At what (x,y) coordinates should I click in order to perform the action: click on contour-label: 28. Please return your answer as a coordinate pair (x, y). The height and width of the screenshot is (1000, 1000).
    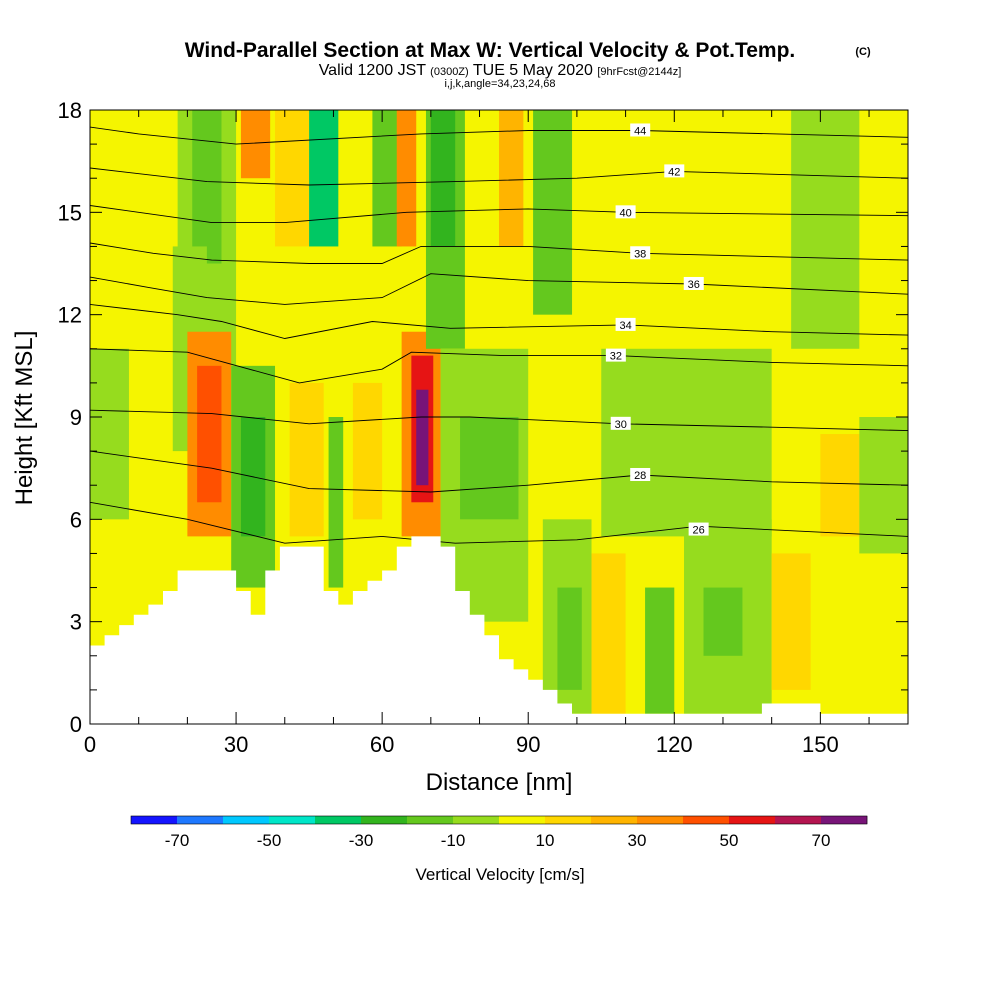
    Looking at the image, I should click on (640, 476).